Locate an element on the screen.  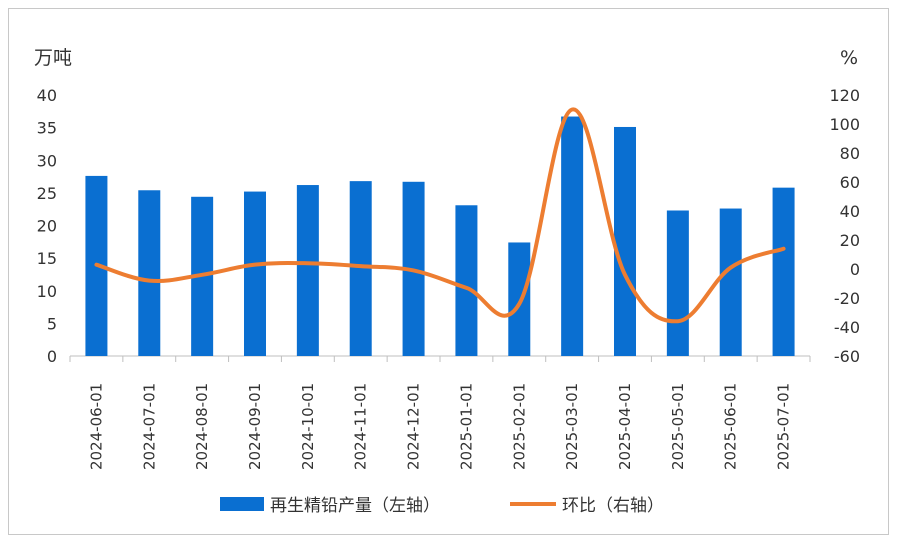
x-tick-label: 2024-10-01 is located at coordinates (308, 426).